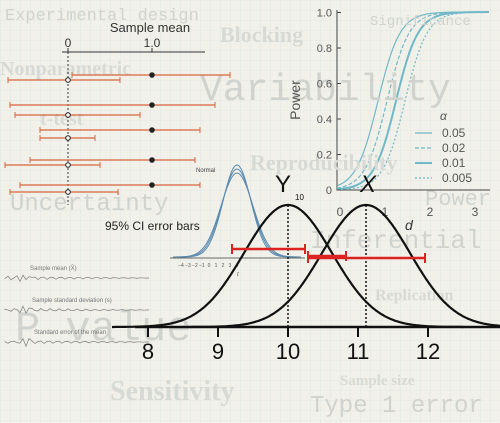  Describe the element at coordinates (377, 381) in the screenshot. I see `word: Sample size` at that location.